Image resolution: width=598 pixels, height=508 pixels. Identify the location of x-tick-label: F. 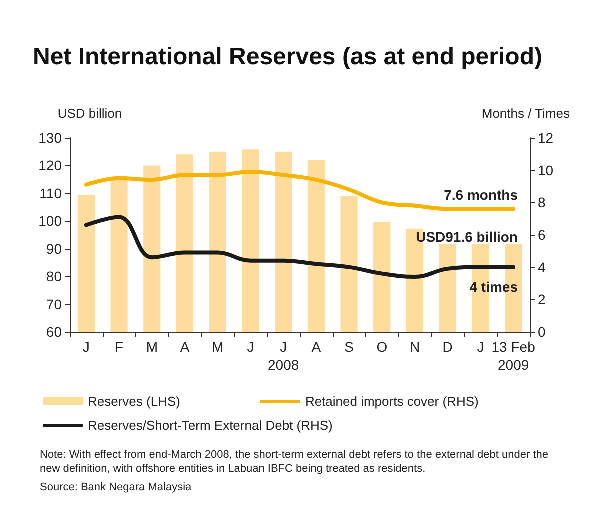
(119, 347).